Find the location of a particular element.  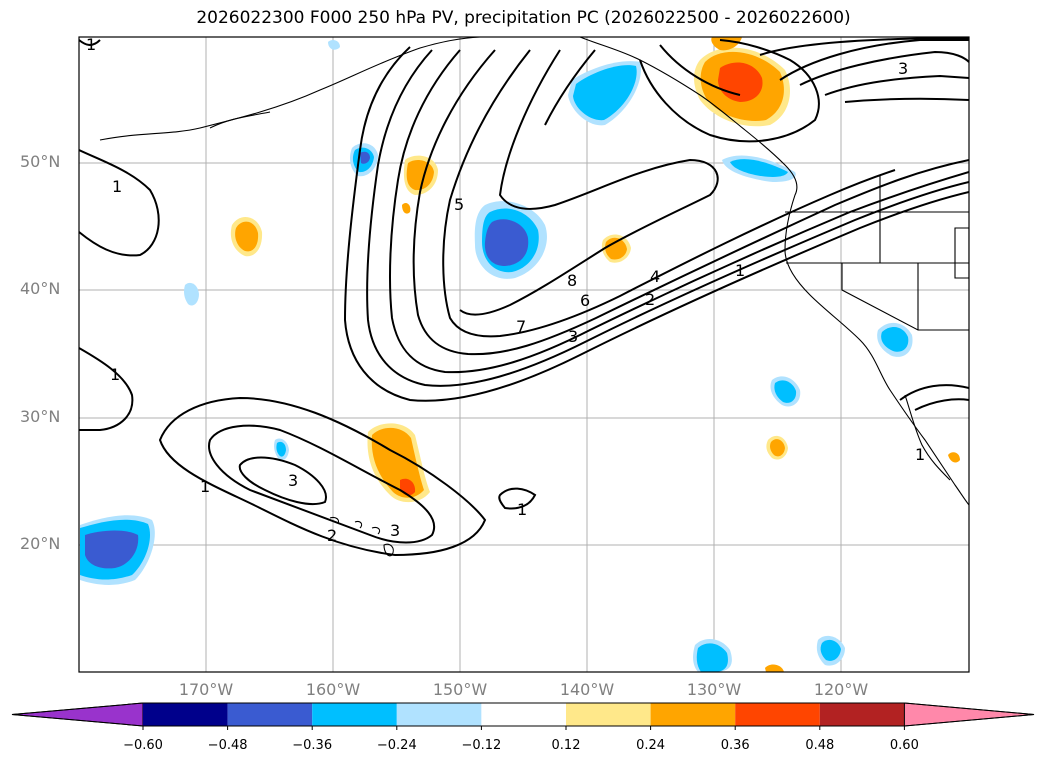

colorbar-extend-low is located at coordinates (77, 714).